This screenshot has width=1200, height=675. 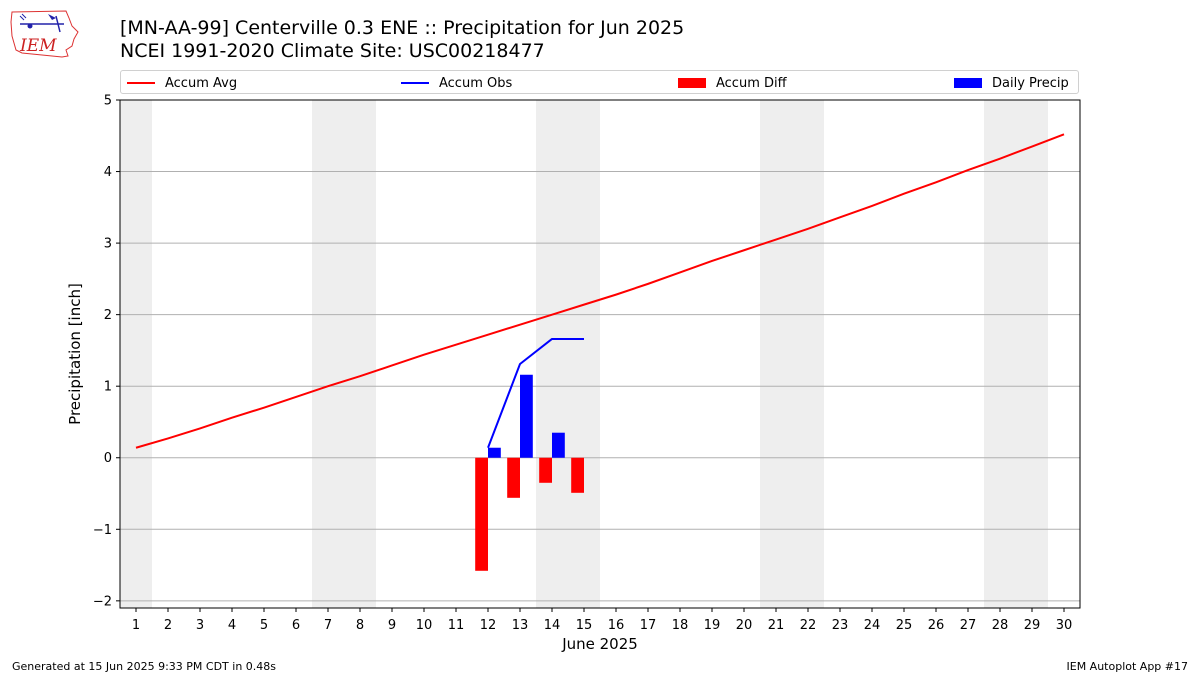 What do you see at coordinates (108, 172) in the screenshot?
I see `y-tick-label: 4` at bounding box center [108, 172].